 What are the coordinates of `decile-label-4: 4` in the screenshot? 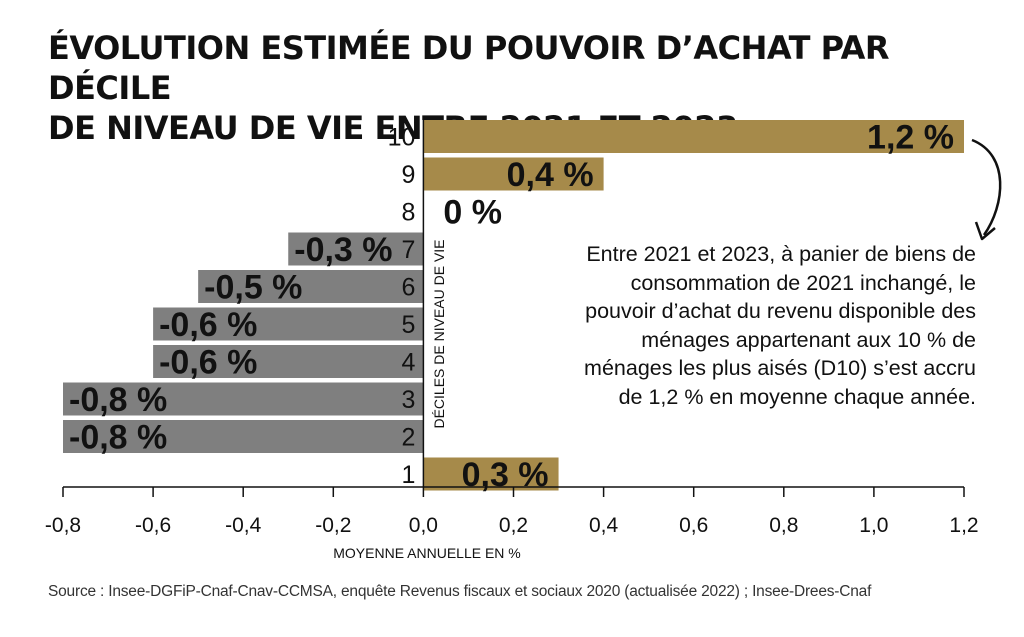 It's located at (408, 363).